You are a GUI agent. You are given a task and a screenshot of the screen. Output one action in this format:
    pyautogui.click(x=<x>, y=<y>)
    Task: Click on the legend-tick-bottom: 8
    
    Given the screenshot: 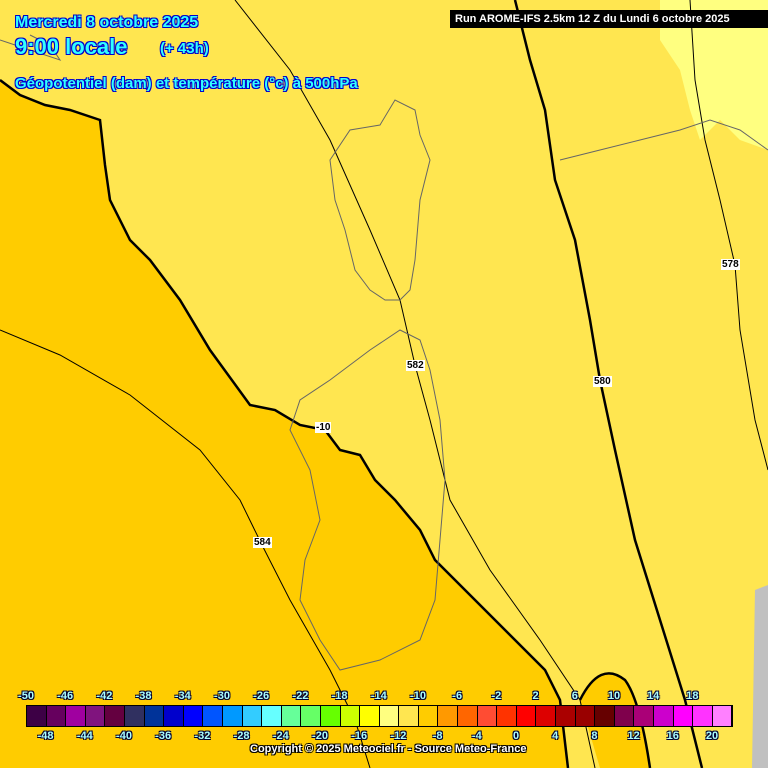 What is the action you would take?
    pyautogui.click(x=594, y=736)
    